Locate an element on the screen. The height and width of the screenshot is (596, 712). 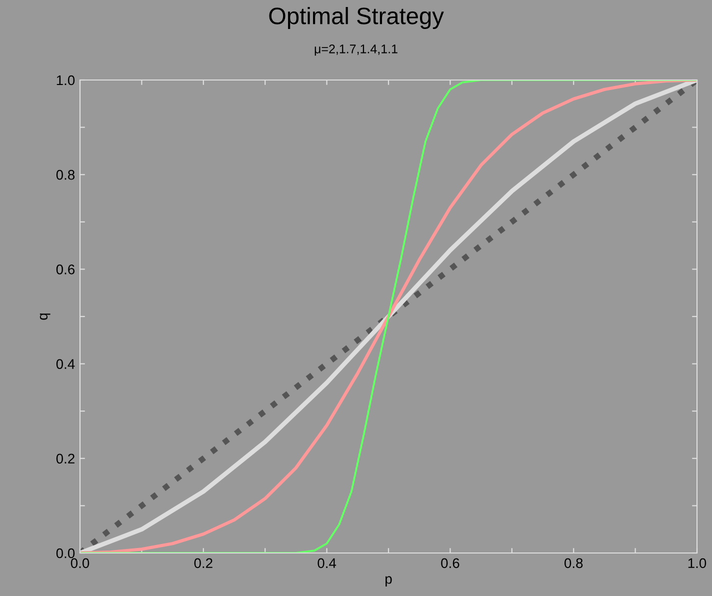
y-tick-label: 0.8 is located at coordinates (65, 175).